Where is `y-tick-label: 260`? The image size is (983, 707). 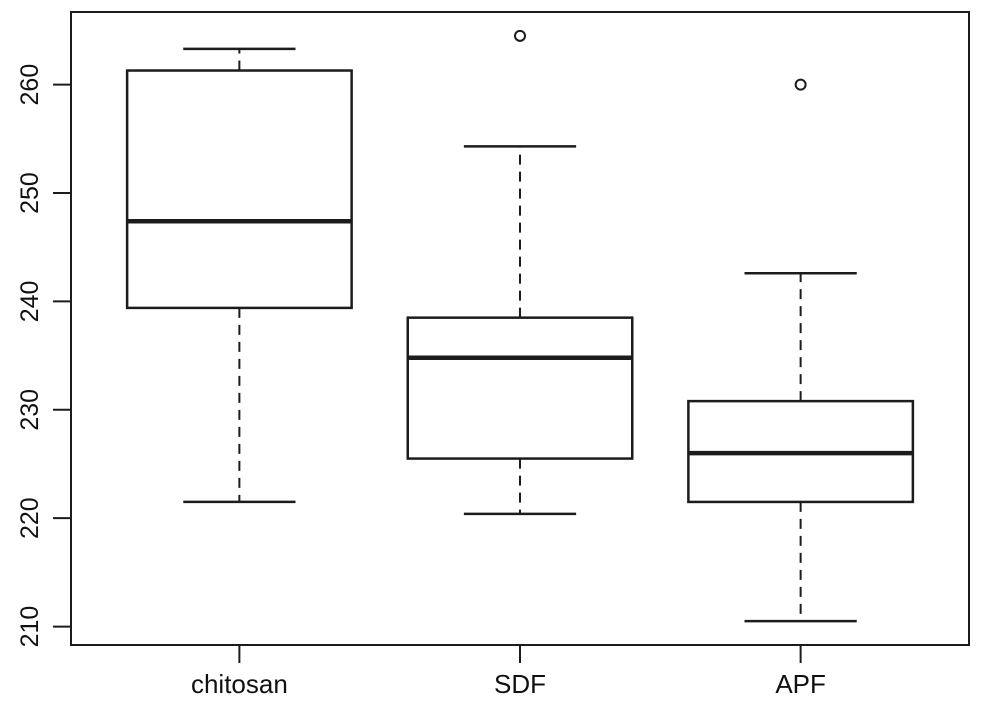 y-tick-label: 260 is located at coordinates (30, 85).